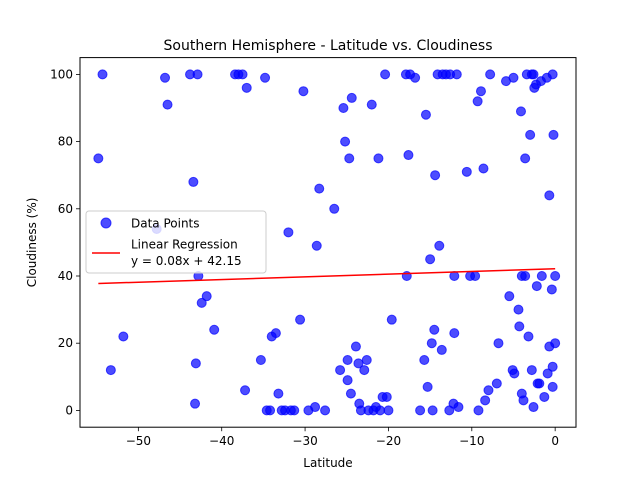 This screenshot has height=480, width=640. I want to click on regression-line, so click(327, 276).